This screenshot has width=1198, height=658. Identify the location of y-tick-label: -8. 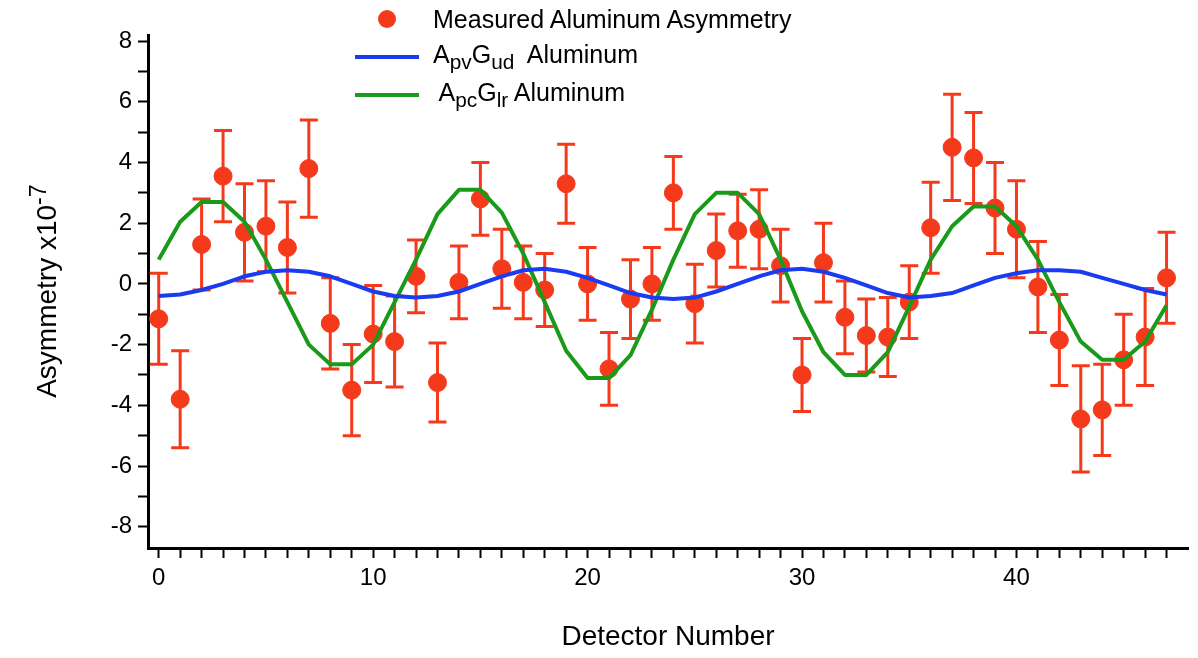
(121, 525).